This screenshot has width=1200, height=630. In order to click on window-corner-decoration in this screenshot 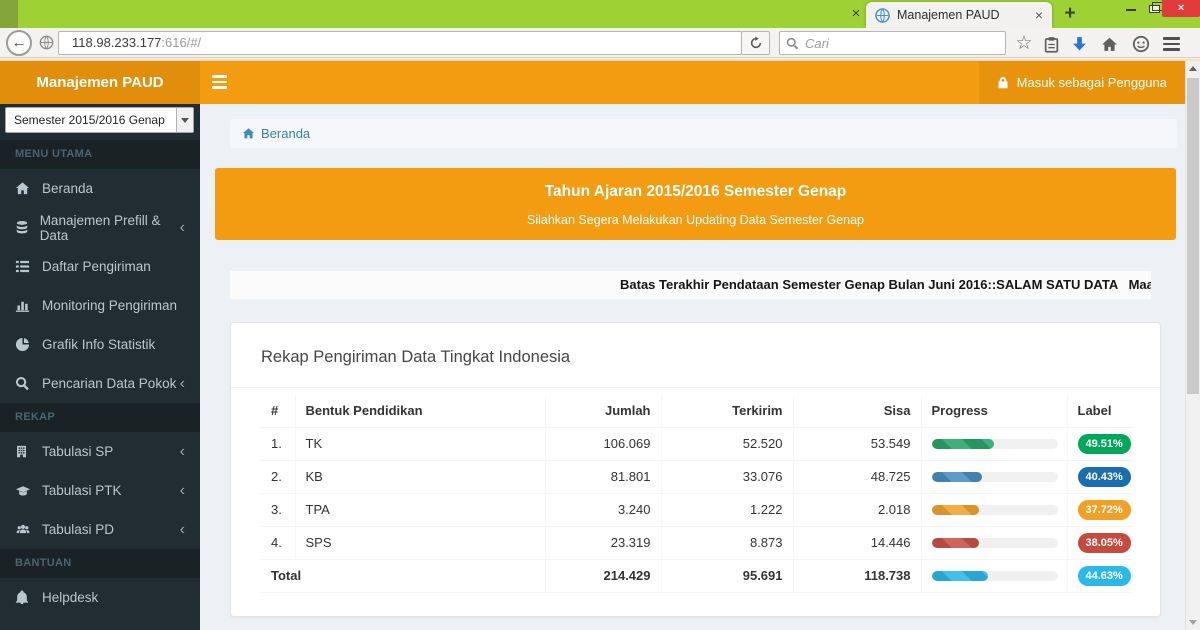, I will do `click(9, 14)`.